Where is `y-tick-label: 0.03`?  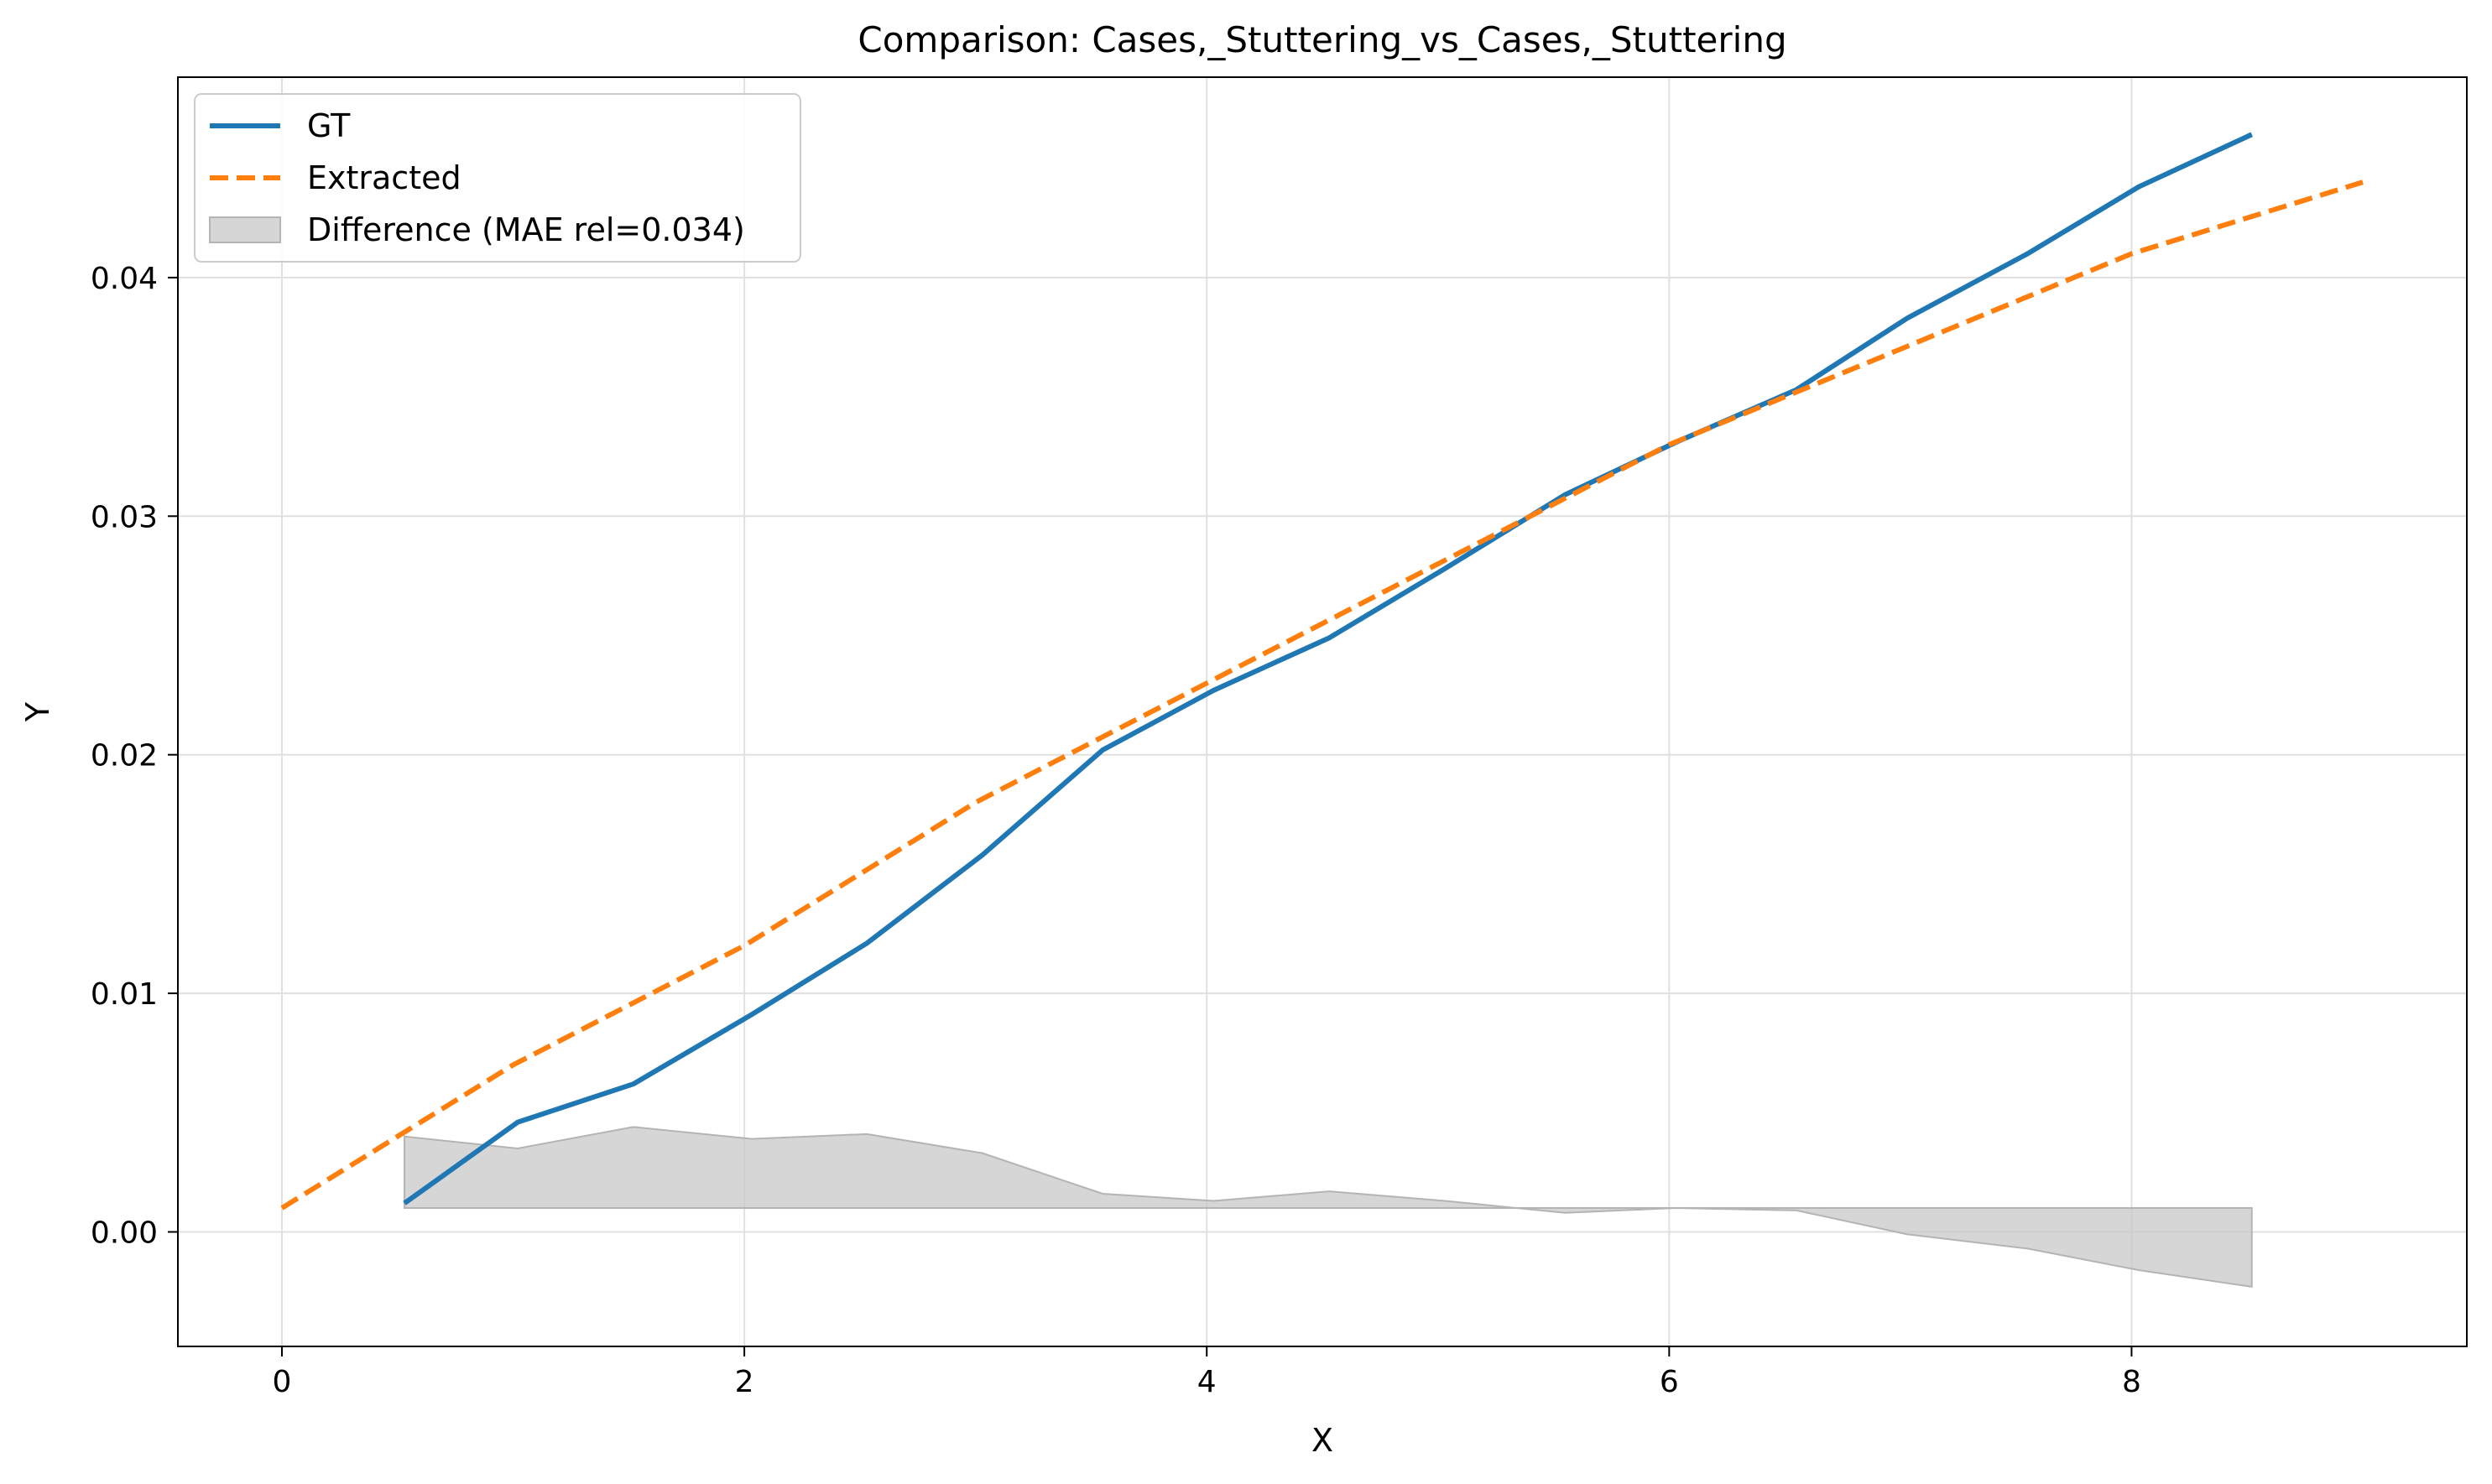
y-tick-label: 0.03 is located at coordinates (124, 517).